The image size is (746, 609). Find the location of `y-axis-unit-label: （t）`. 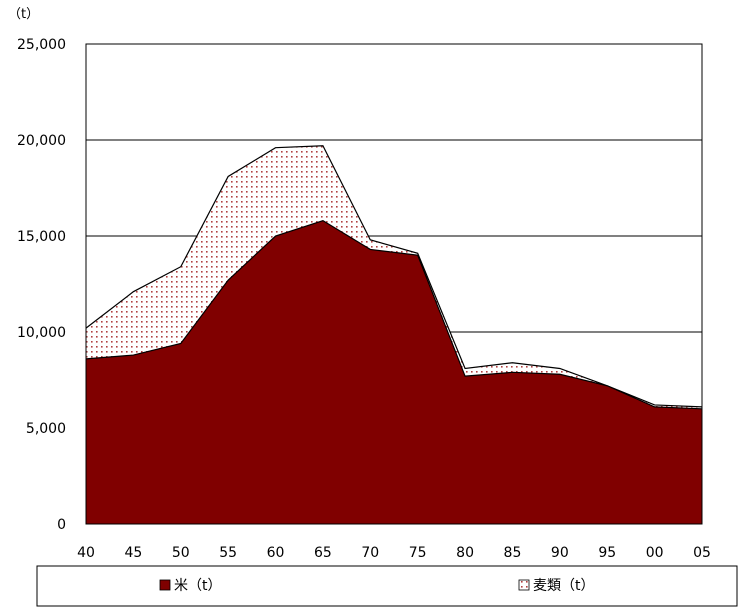

y-axis-unit-label: （t） is located at coordinates (23, 14).